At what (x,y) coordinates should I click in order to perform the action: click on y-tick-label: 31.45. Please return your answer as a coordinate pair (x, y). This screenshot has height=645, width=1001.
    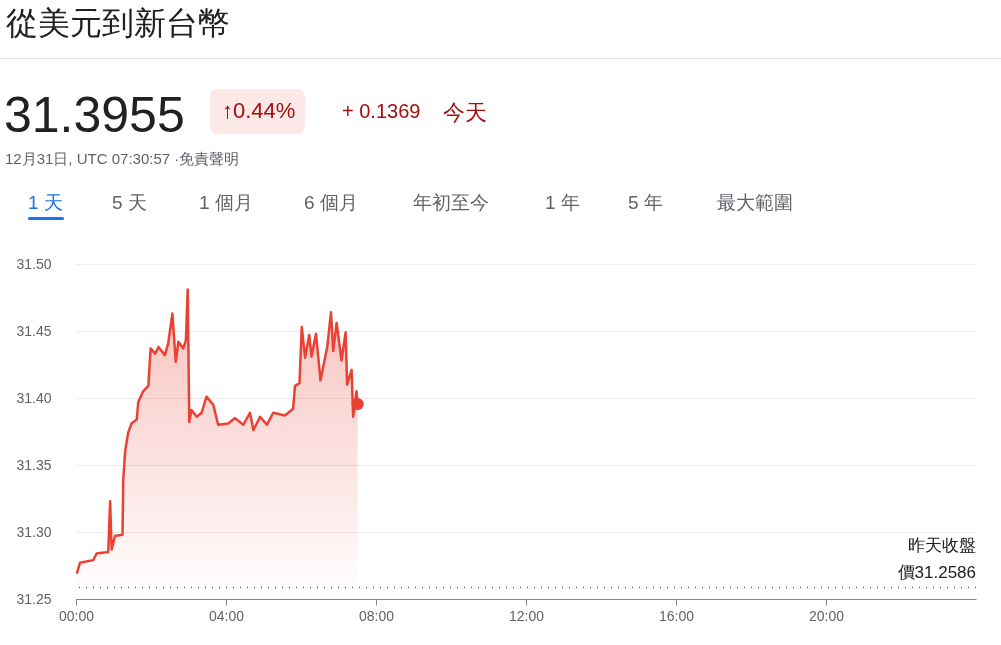
    Looking at the image, I should click on (34, 330).